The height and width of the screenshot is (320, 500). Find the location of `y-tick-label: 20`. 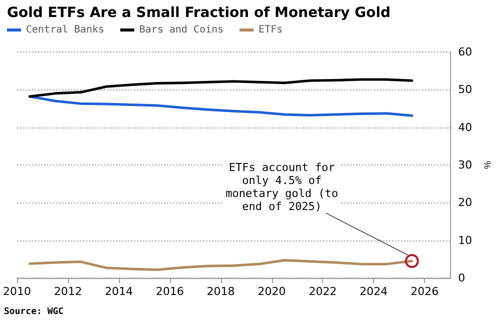

y-tick-label: 20 is located at coordinates (465, 203).